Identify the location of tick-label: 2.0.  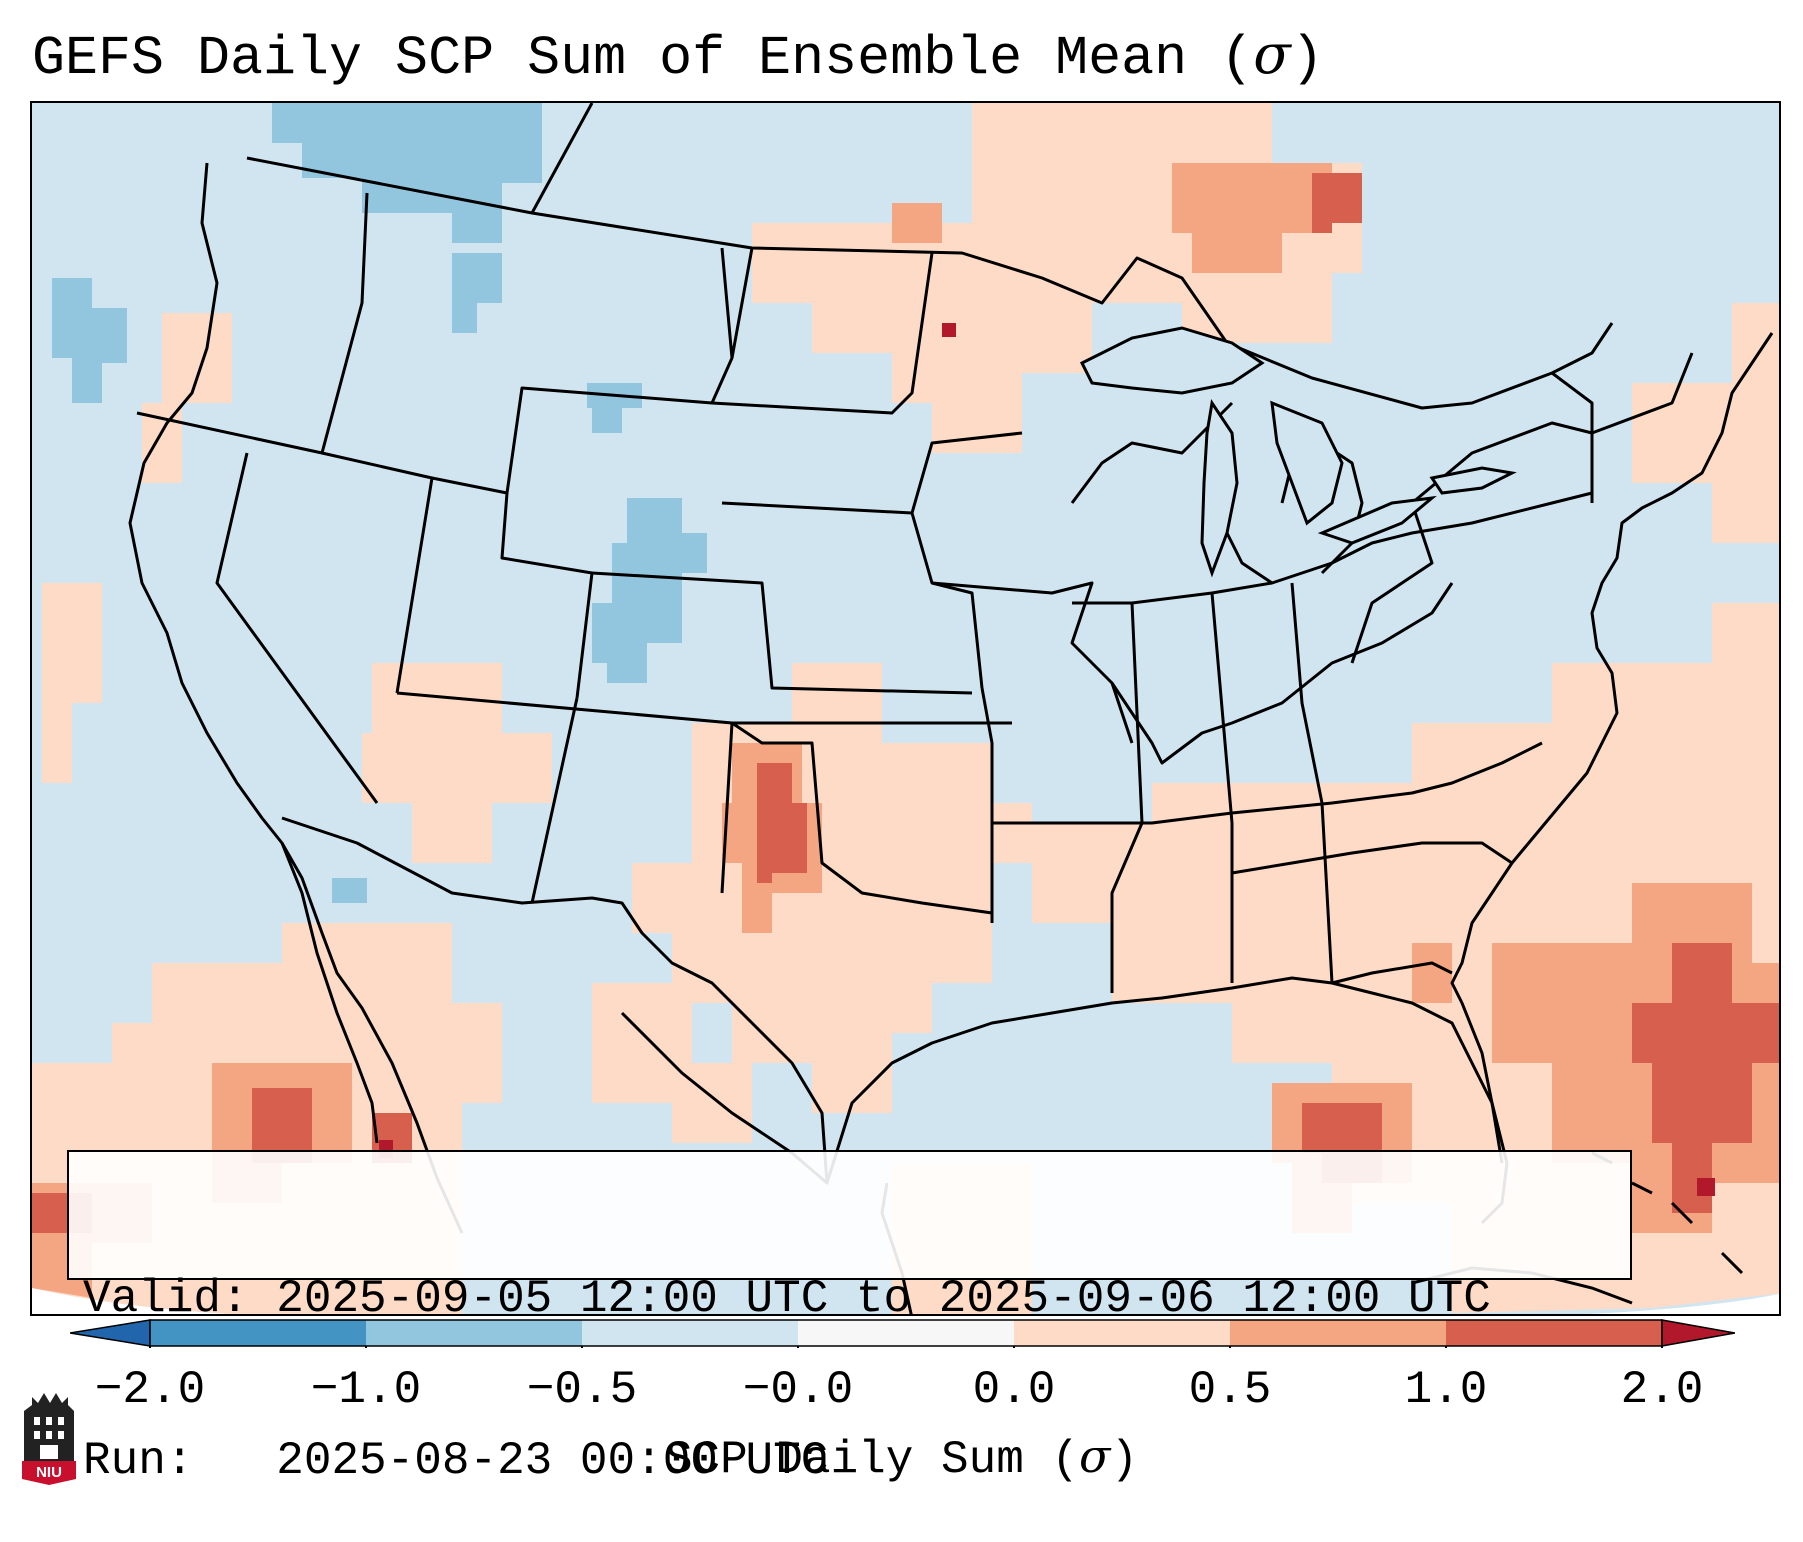
(1662, 1390).